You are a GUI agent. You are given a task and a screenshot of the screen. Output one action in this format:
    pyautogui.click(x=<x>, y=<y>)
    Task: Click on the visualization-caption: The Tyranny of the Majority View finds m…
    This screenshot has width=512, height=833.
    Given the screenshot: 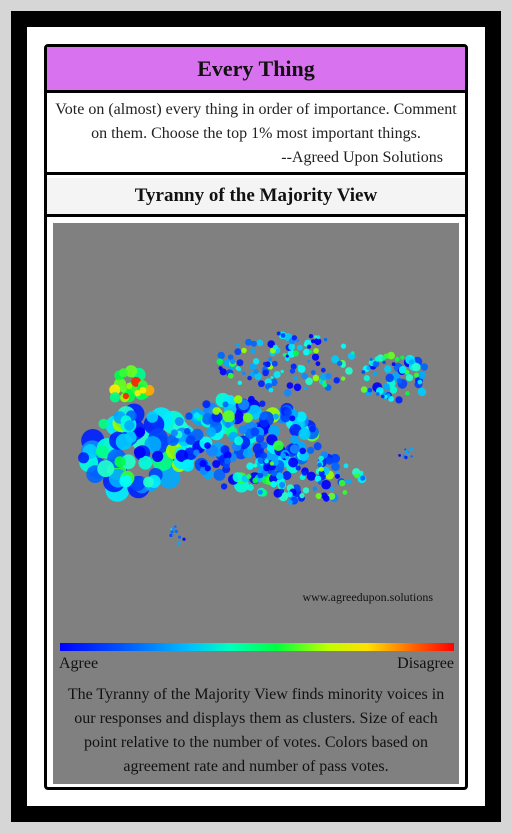 What is the action you would take?
    pyautogui.click(x=256, y=730)
    